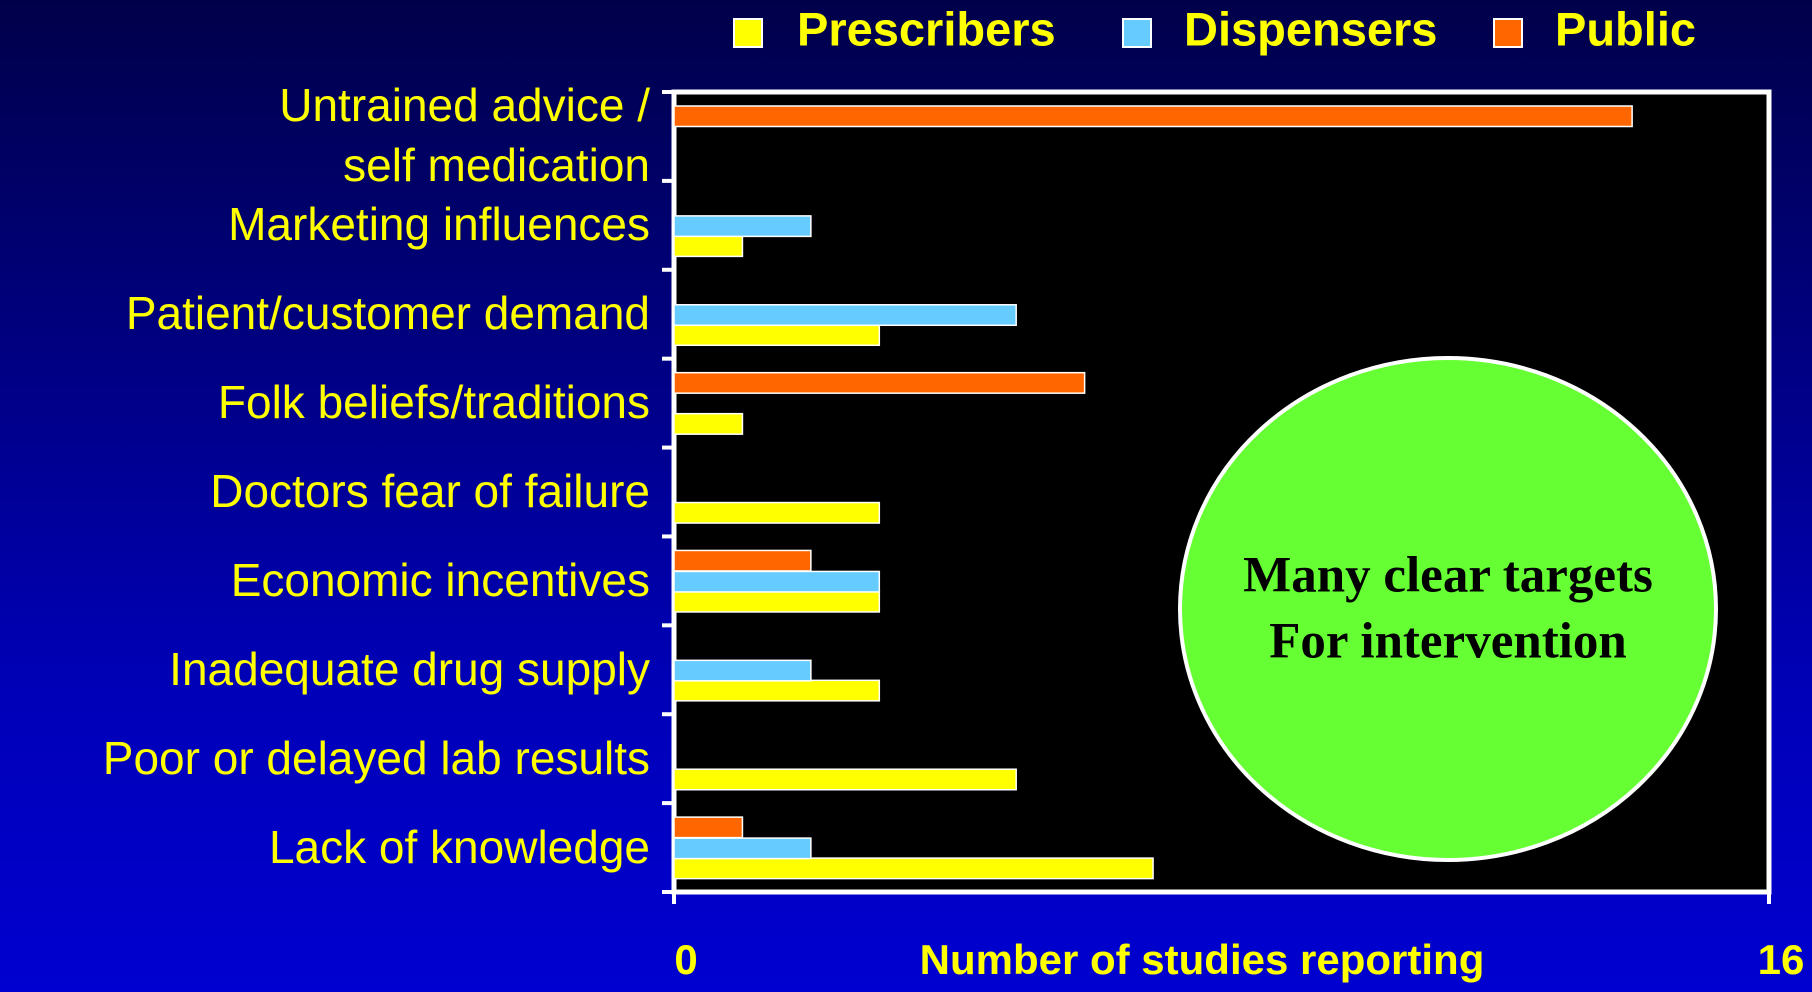 This screenshot has width=1812, height=992. What do you see at coordinates (926, 28) in the screenshot?
I see `legend-label: Prescribers` at bounding box center [926, 28].